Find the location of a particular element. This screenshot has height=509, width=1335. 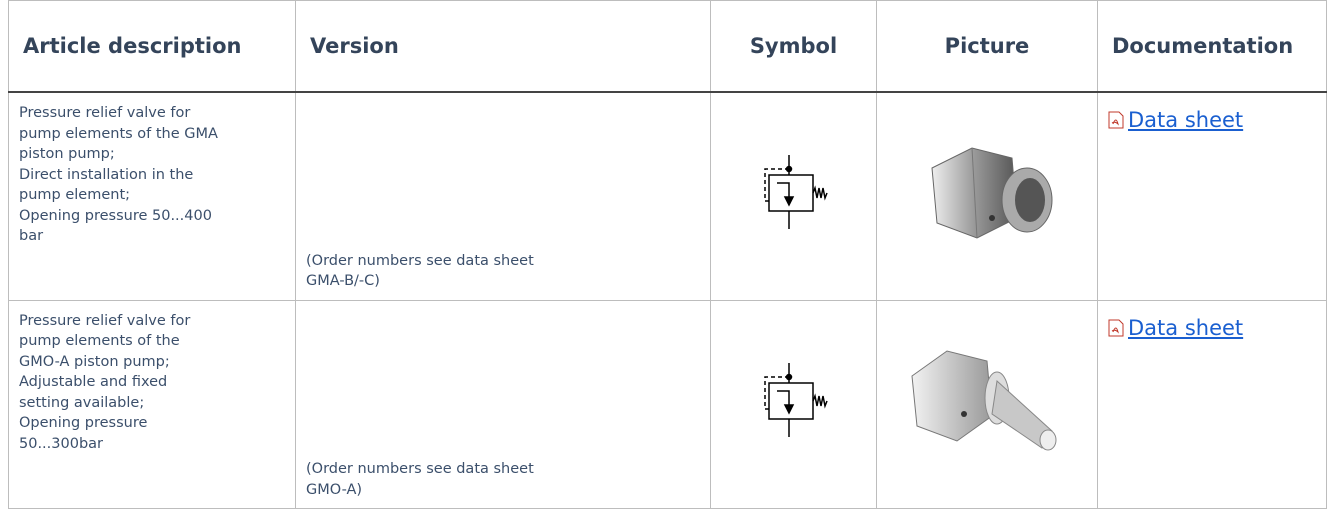

description-line: Adjustable and fixed setting available; is located at coordinates (93, 392).